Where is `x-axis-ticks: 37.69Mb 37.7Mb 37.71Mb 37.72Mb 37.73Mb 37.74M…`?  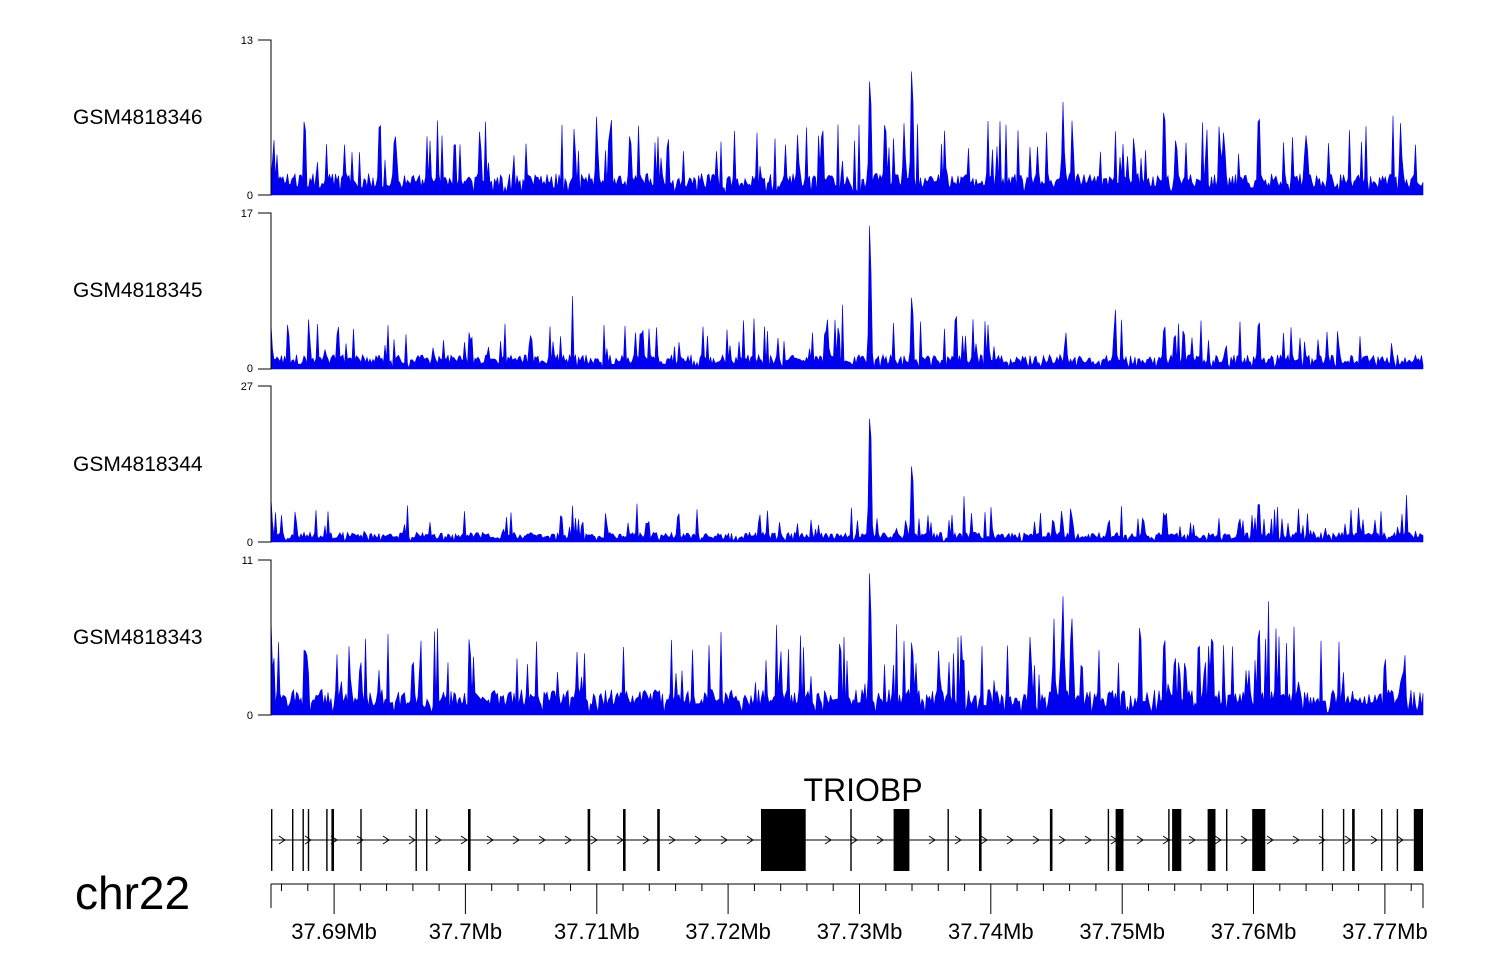 x-axis-ticks: 37.69Mb 37.7Mb 37.71Mb 37.72Mb 37.73Mb 37.74M… is located at coordinates (849, 914).